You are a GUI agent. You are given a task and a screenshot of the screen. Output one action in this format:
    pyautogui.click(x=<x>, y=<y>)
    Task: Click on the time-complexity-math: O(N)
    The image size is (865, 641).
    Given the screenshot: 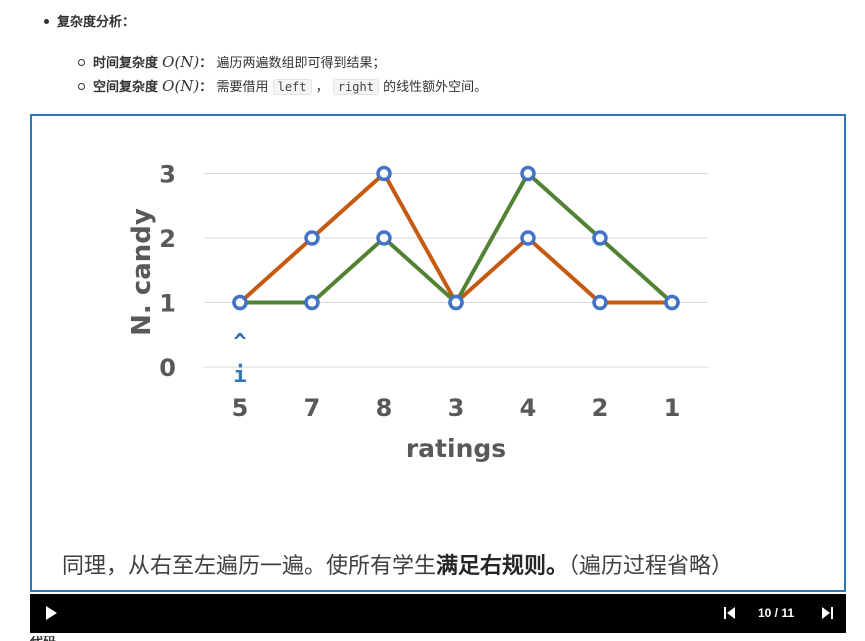 What is the action you would take?
    pyautogui.click(x=181, y=62)
    